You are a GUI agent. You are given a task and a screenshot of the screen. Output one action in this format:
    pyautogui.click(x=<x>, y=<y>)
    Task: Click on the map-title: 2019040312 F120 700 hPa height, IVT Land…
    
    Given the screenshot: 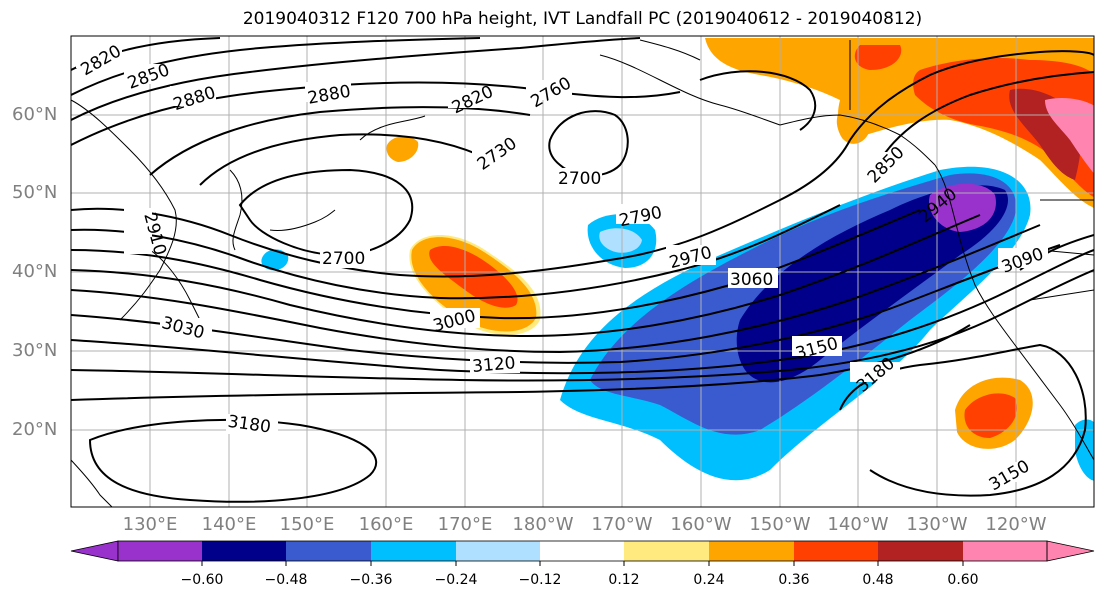 What is the action you would take?
    pyautogui.click(x=582, y=19)
    